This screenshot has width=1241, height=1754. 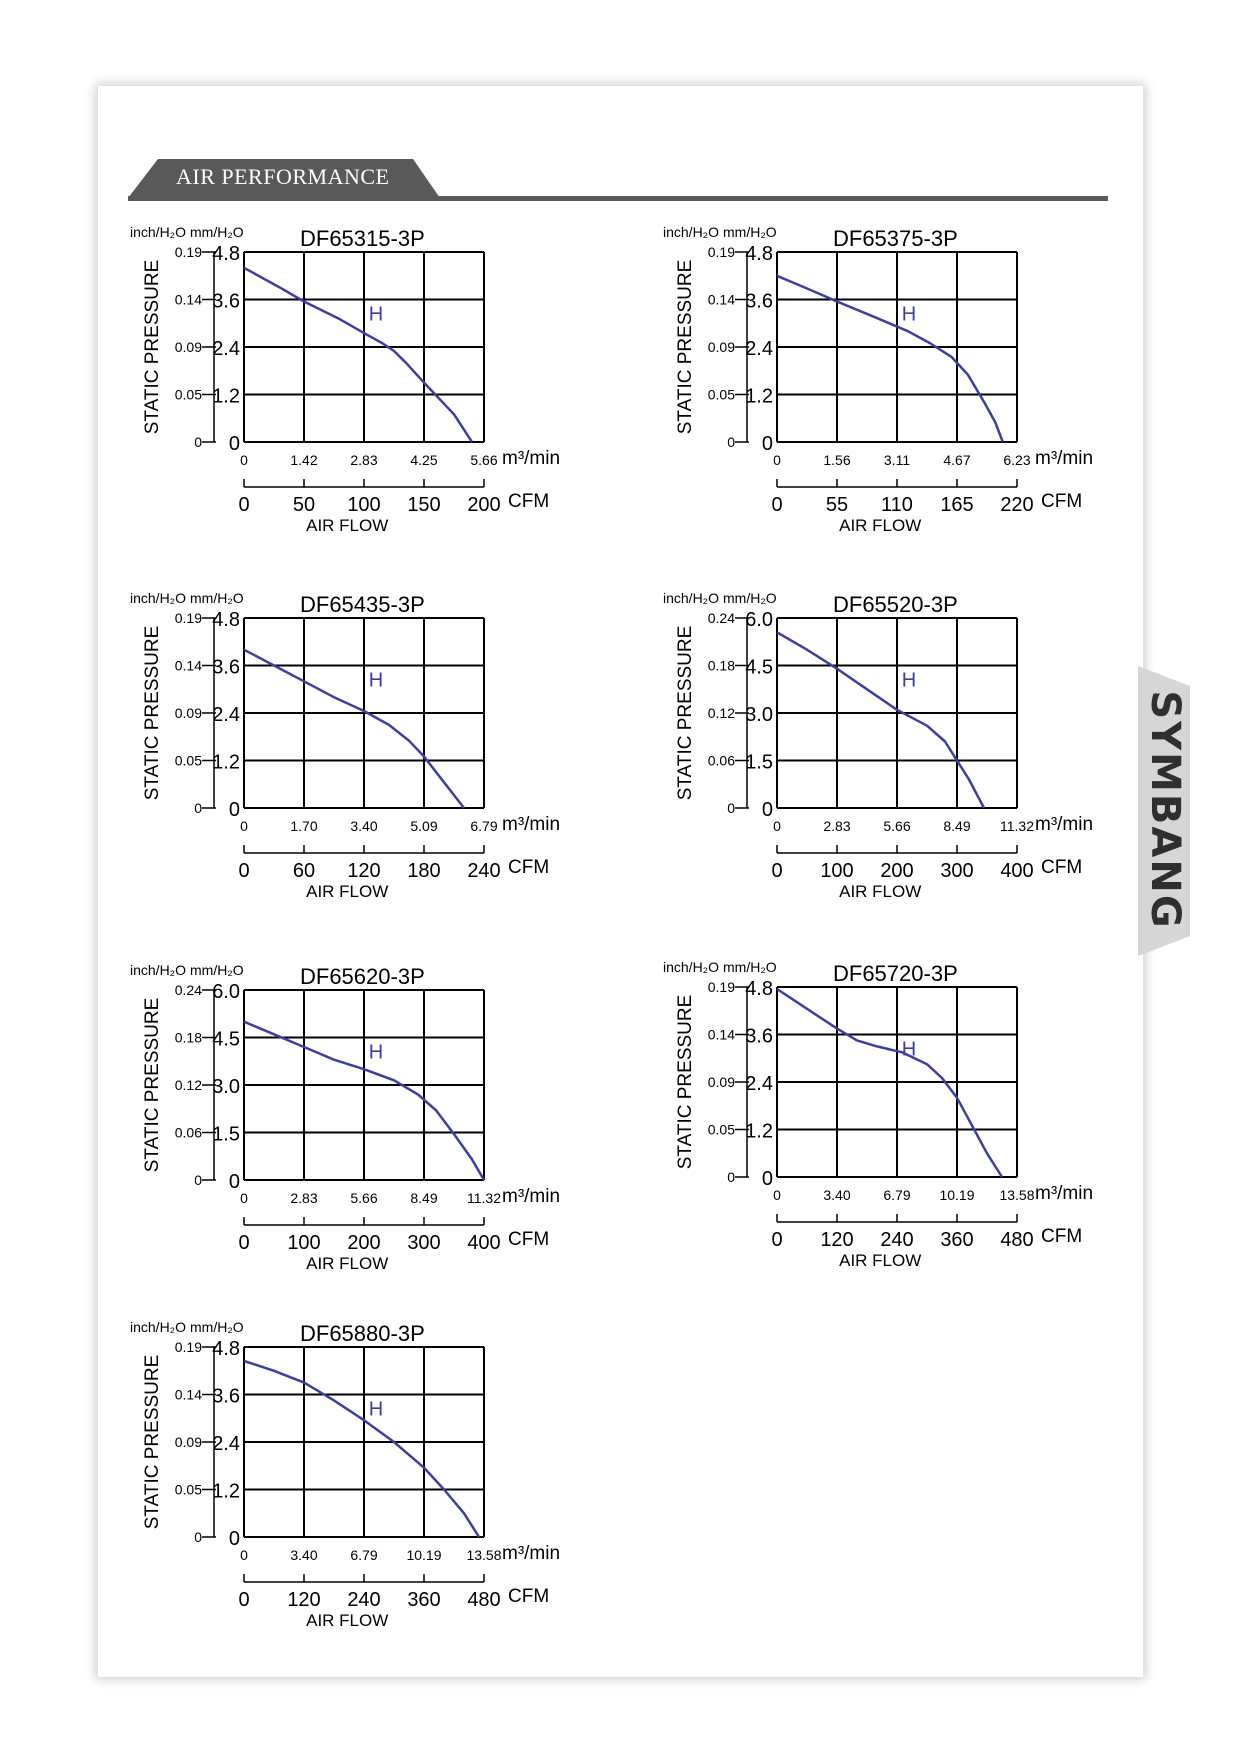 I want to click on y-inch-tick-label: 0.18, so click(x=721, y=666).